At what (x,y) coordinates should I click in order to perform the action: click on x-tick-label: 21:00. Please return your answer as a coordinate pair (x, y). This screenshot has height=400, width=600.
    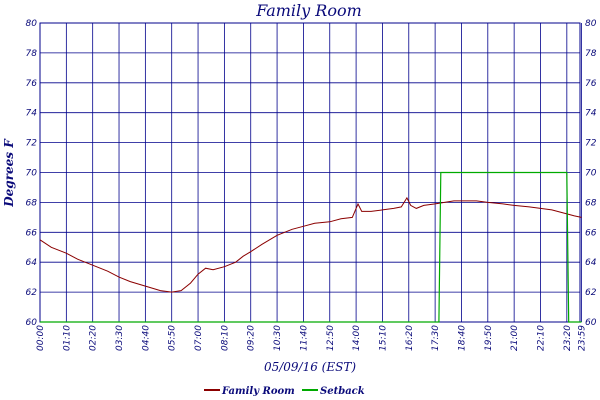
    Looking at the image, I should click on (515, 338).